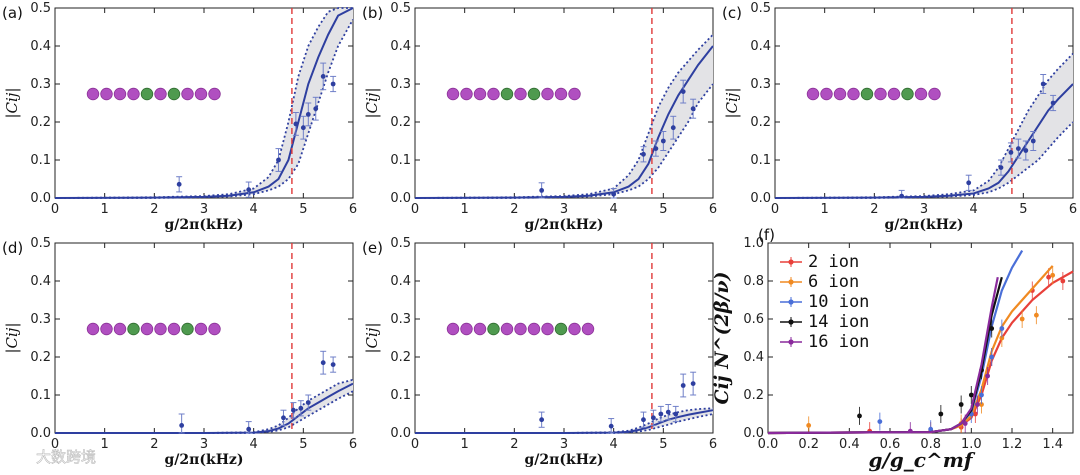 Image resolution: width=1080 pixels, height=475 pixels. What do you see at coordinates (838, 302) in the screenshot?
I see `legend-label: 10 ion` at bounding box center [838, 302].